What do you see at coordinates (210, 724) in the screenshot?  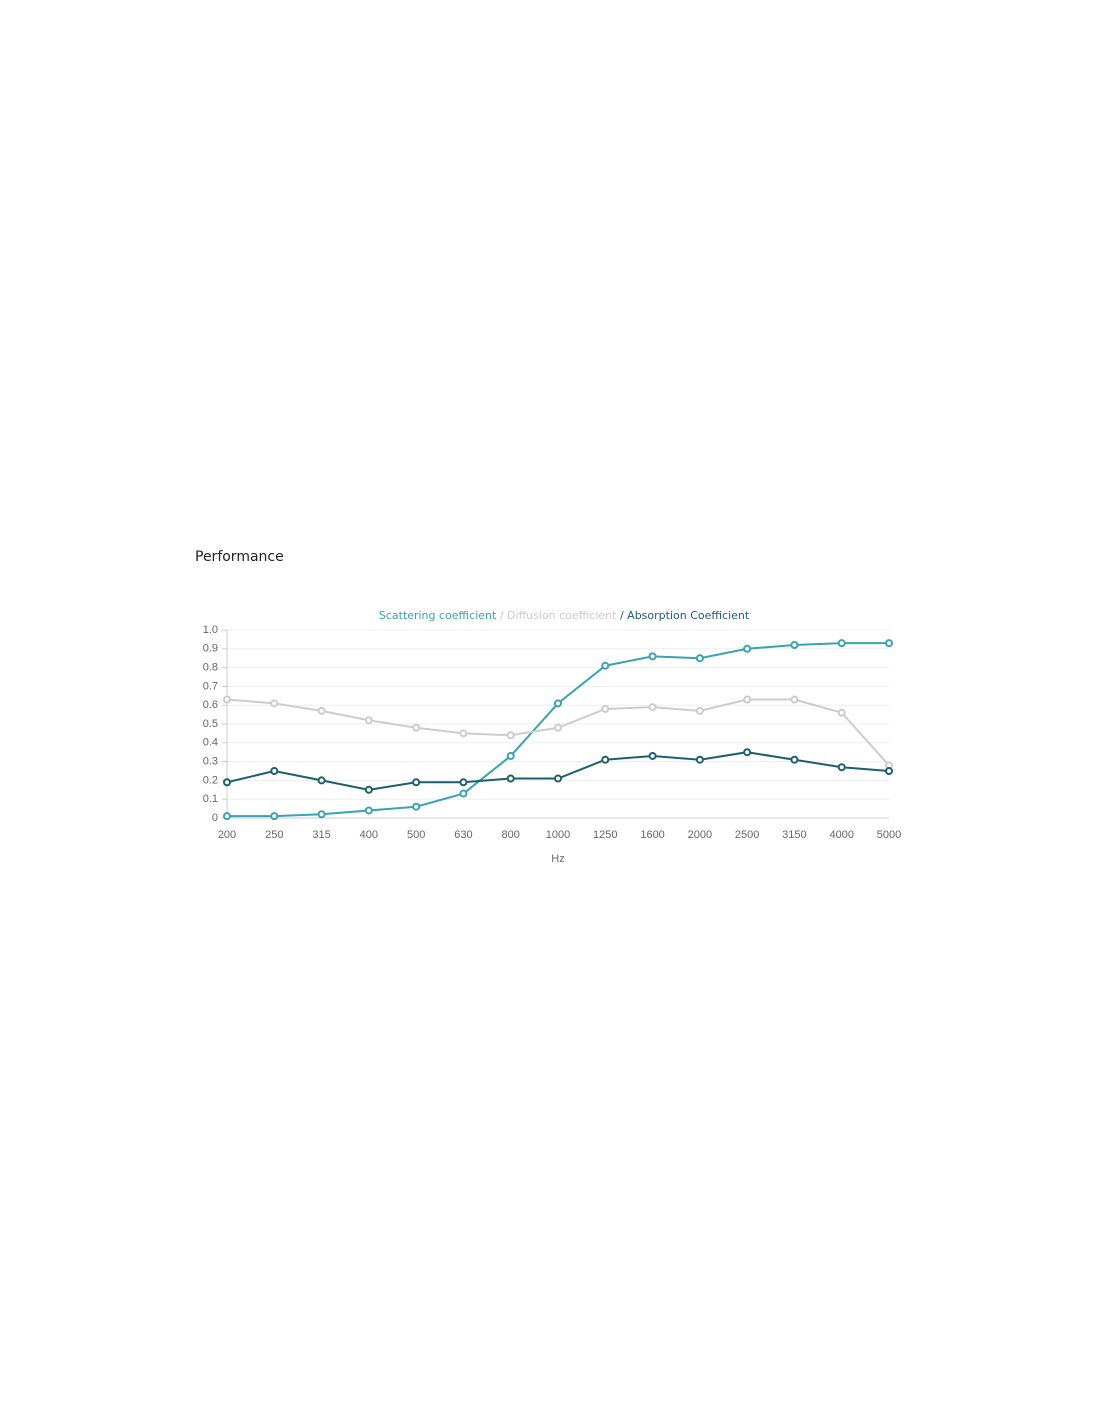 I see `y-tick-label: 0.5` at bounding box center [210, 724].